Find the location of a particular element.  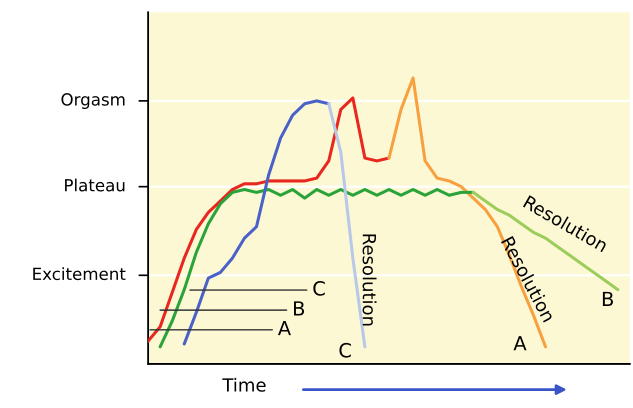

annotation: Resolution is located at coordinates (369, 280).